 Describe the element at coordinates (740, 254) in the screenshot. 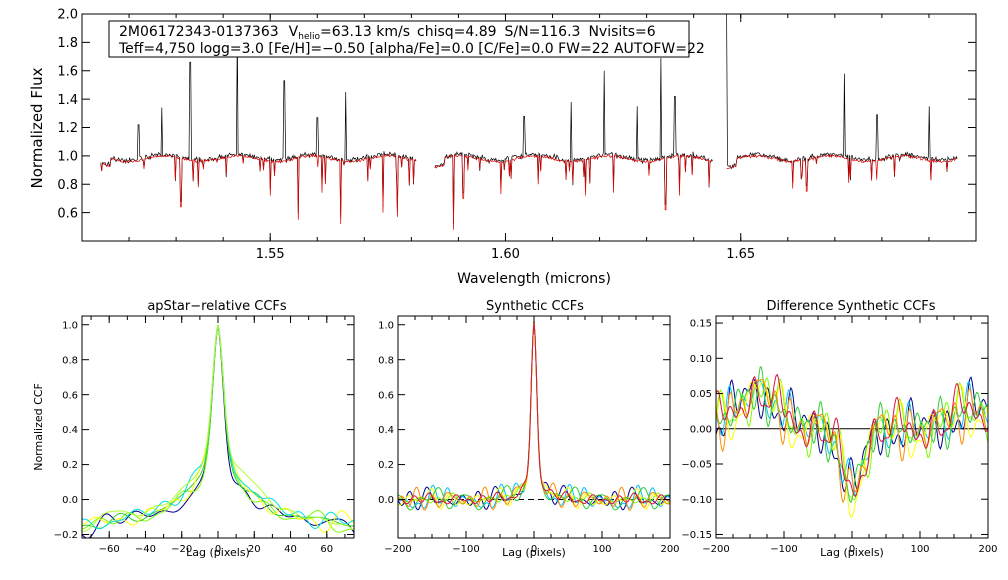

I see `x-tick-label: 1.65` at that location.